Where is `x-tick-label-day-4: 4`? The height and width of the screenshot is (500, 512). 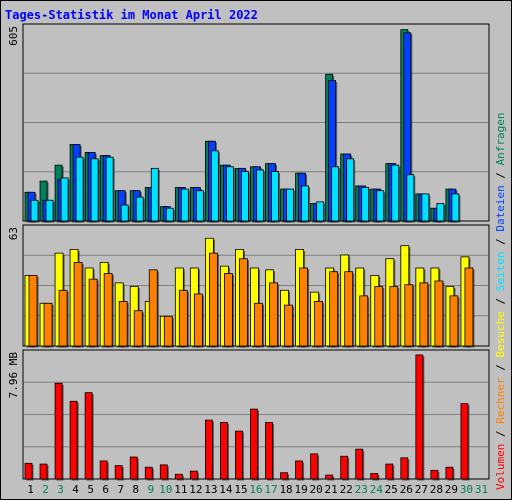 x-tick-label-day-4: 4 is located at coordinates (75, 489).